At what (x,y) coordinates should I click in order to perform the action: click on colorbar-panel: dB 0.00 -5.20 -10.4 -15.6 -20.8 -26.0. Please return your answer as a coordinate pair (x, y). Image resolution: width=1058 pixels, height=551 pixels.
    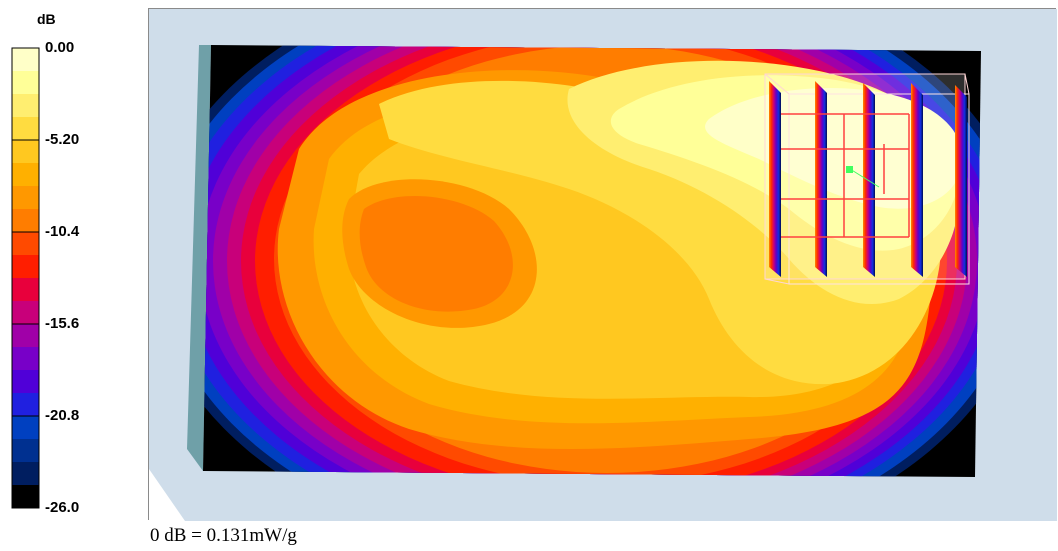
    Looking at the image, I should click on (70, 260).